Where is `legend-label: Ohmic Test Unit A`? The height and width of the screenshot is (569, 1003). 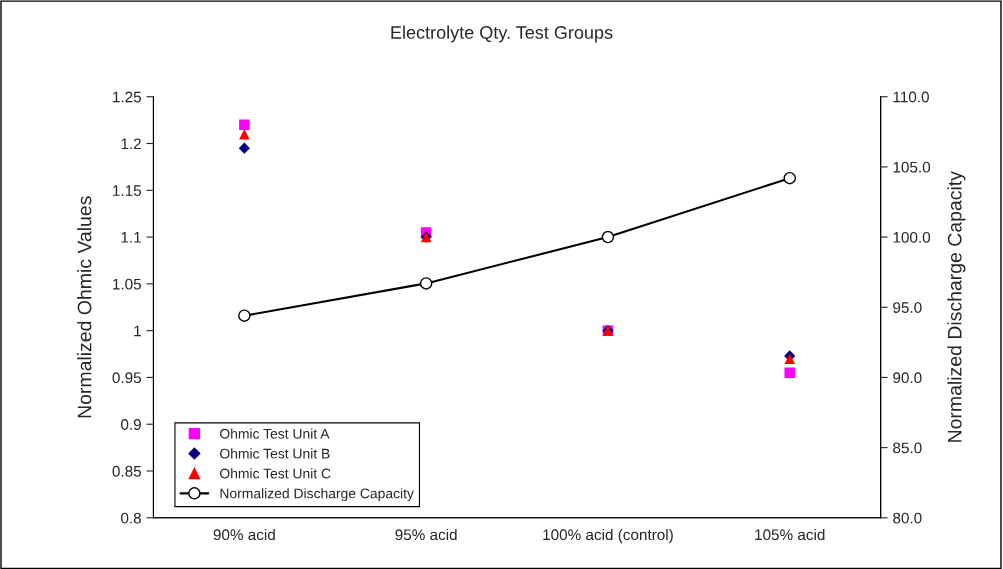 legend-label: Ohmic Test Unit A is located at coordinates (275, 433).